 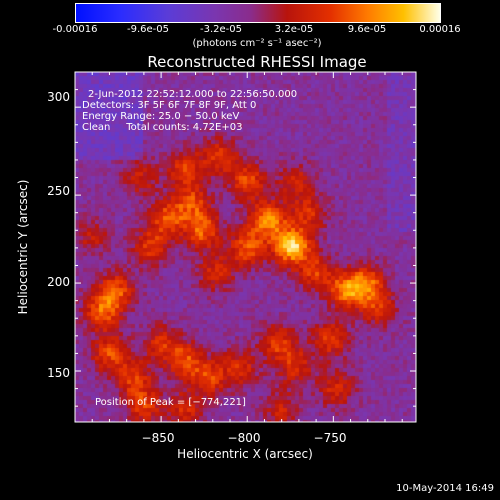 I want to click on colorbar-tick-label: -9.6e-05, so click(x=148, y=29).